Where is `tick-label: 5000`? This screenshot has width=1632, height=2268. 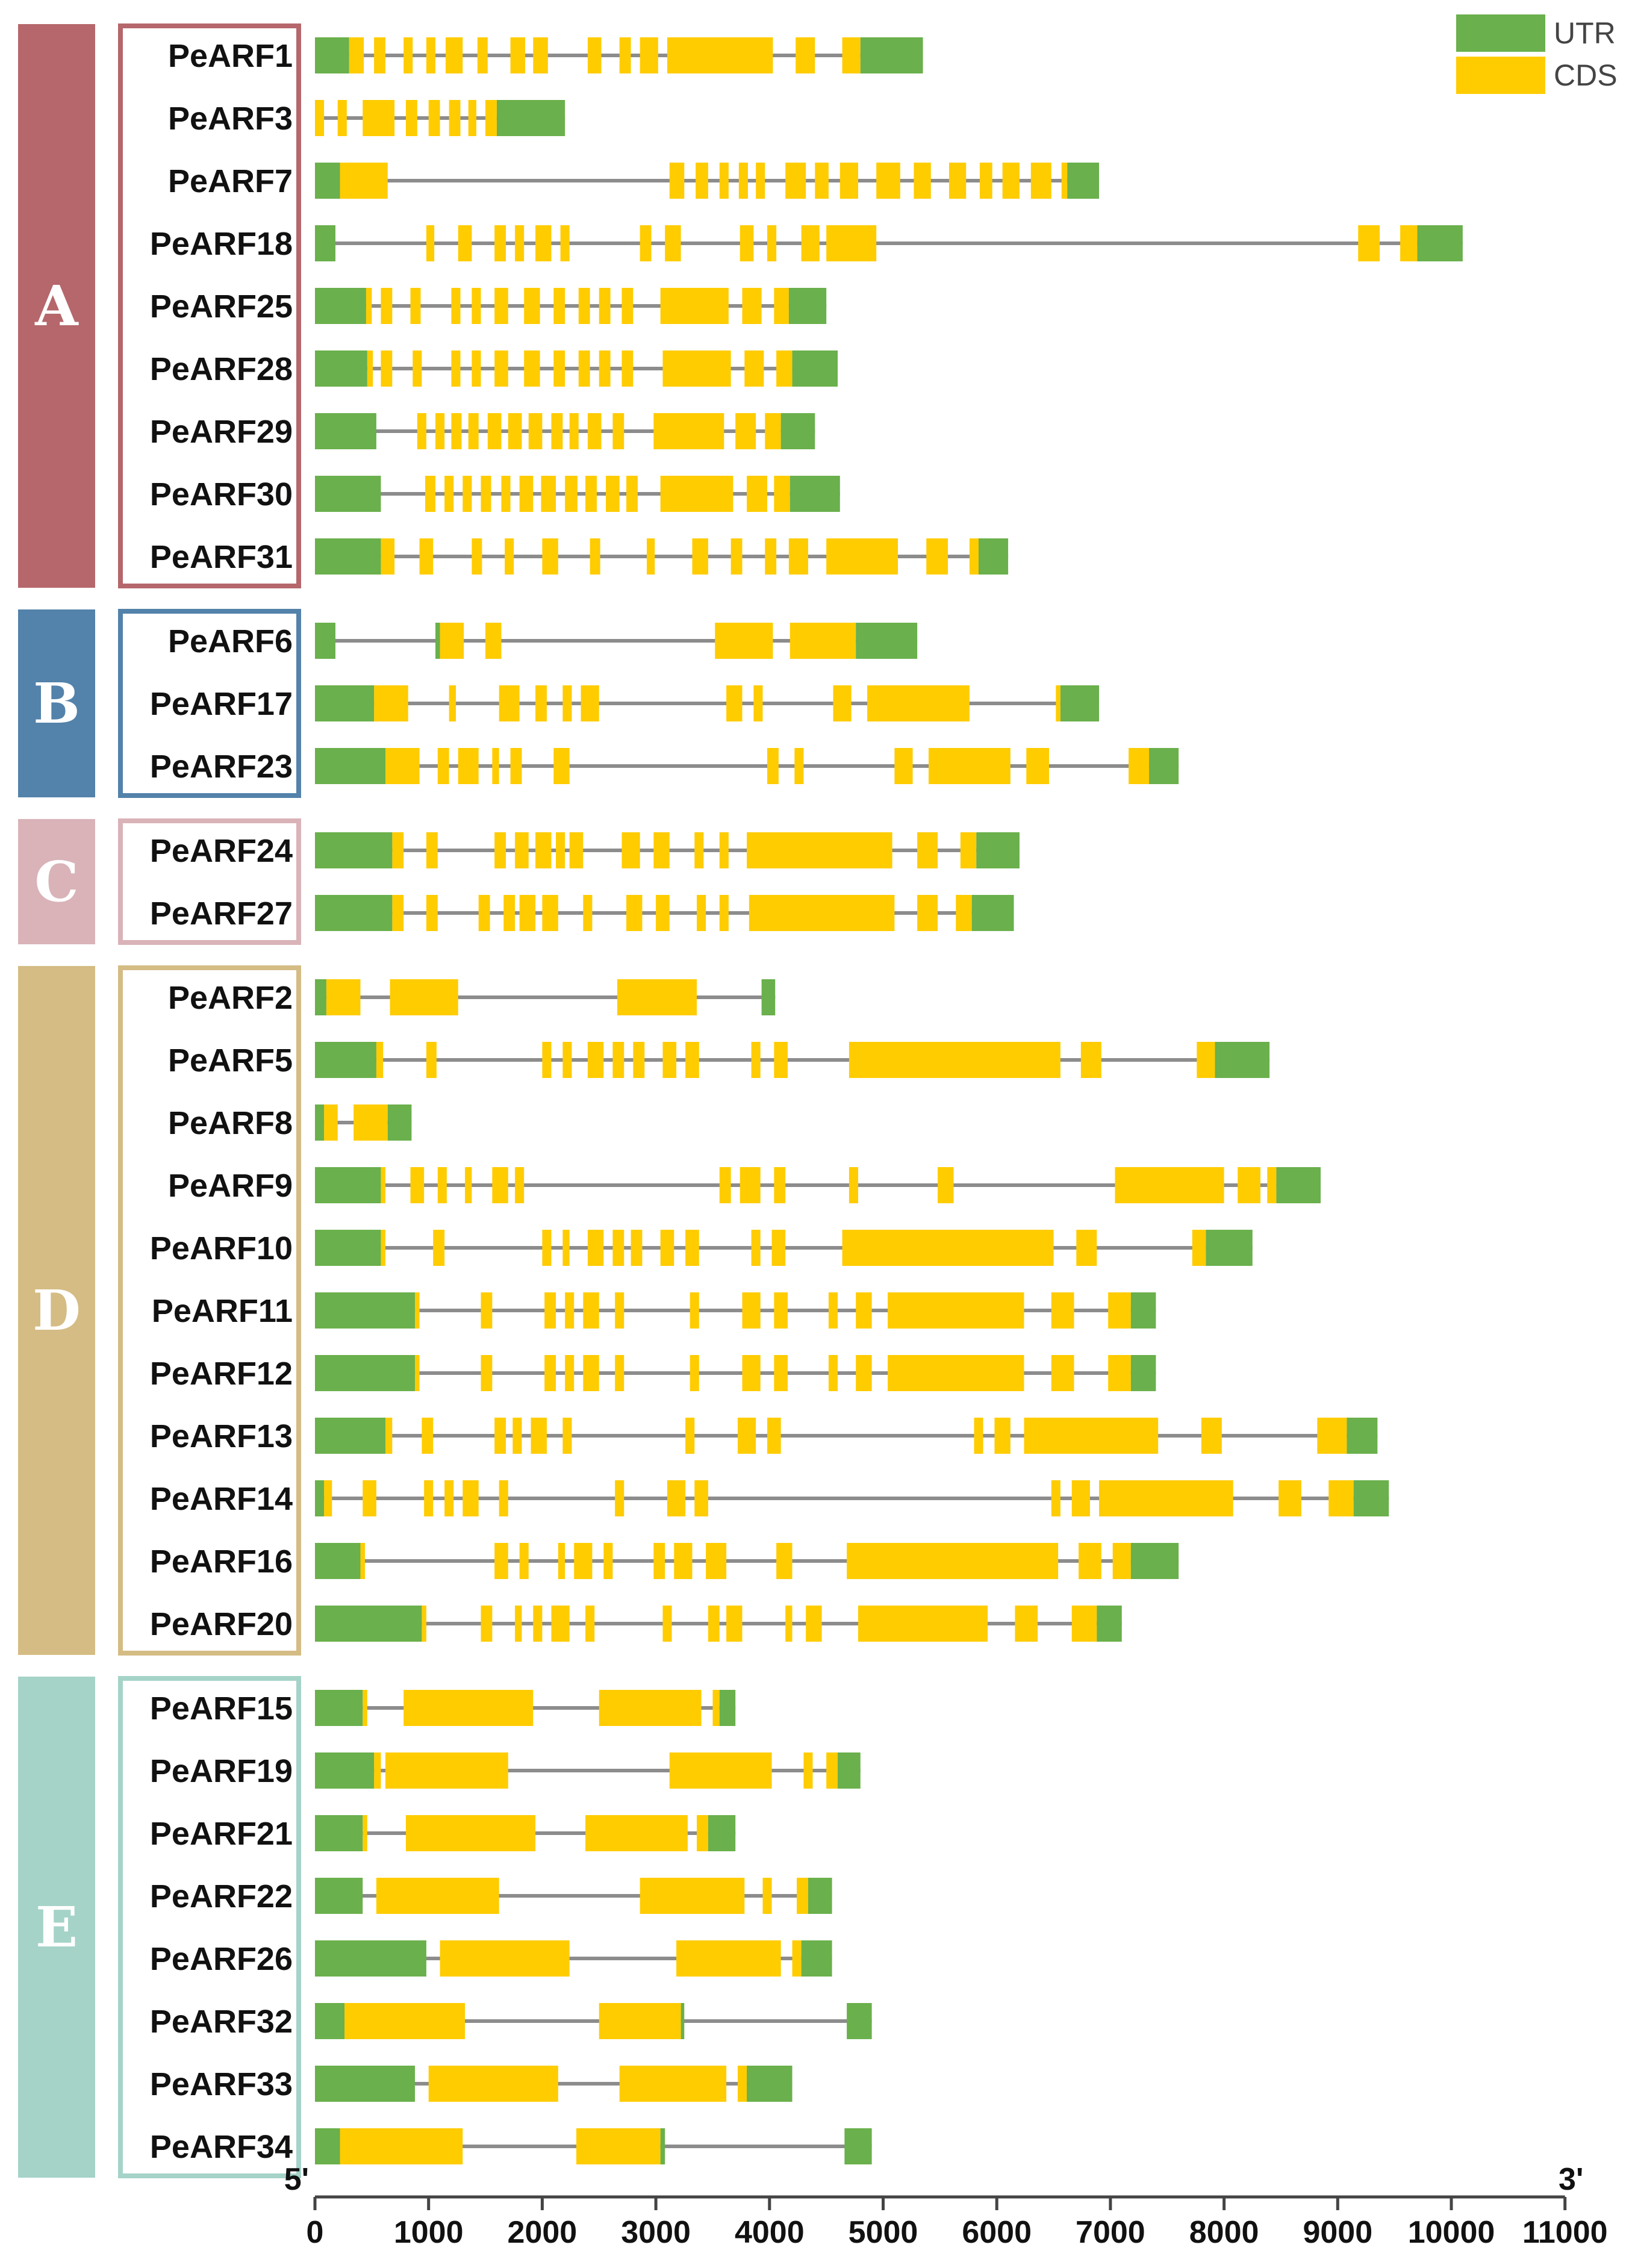 tick-label: 5000 is located at coordinates (883, 2233).